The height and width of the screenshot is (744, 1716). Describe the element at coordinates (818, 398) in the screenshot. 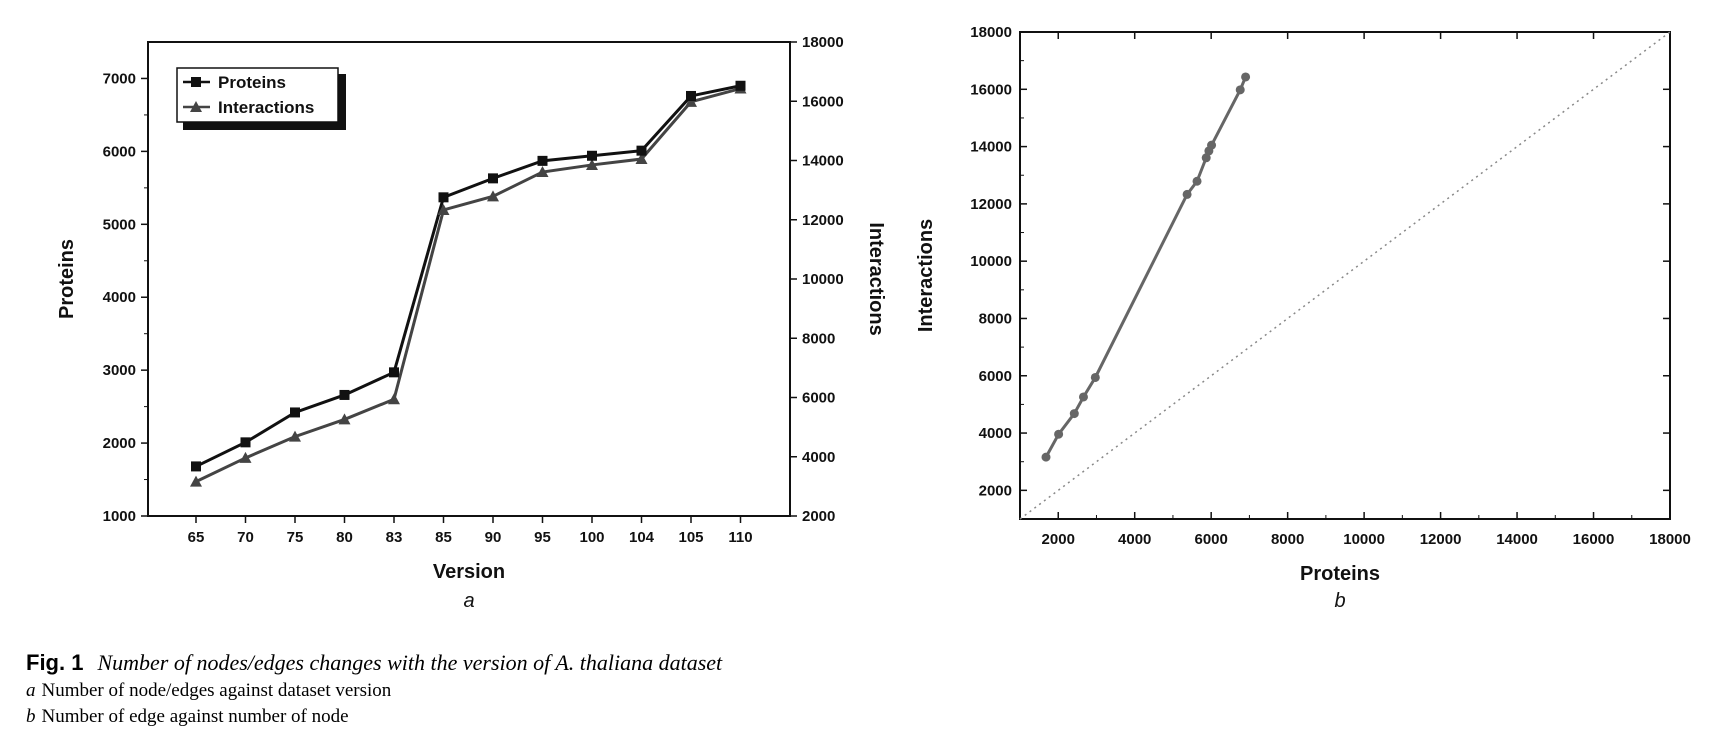

I see `y2-tick-label-a: 6000` at that location.